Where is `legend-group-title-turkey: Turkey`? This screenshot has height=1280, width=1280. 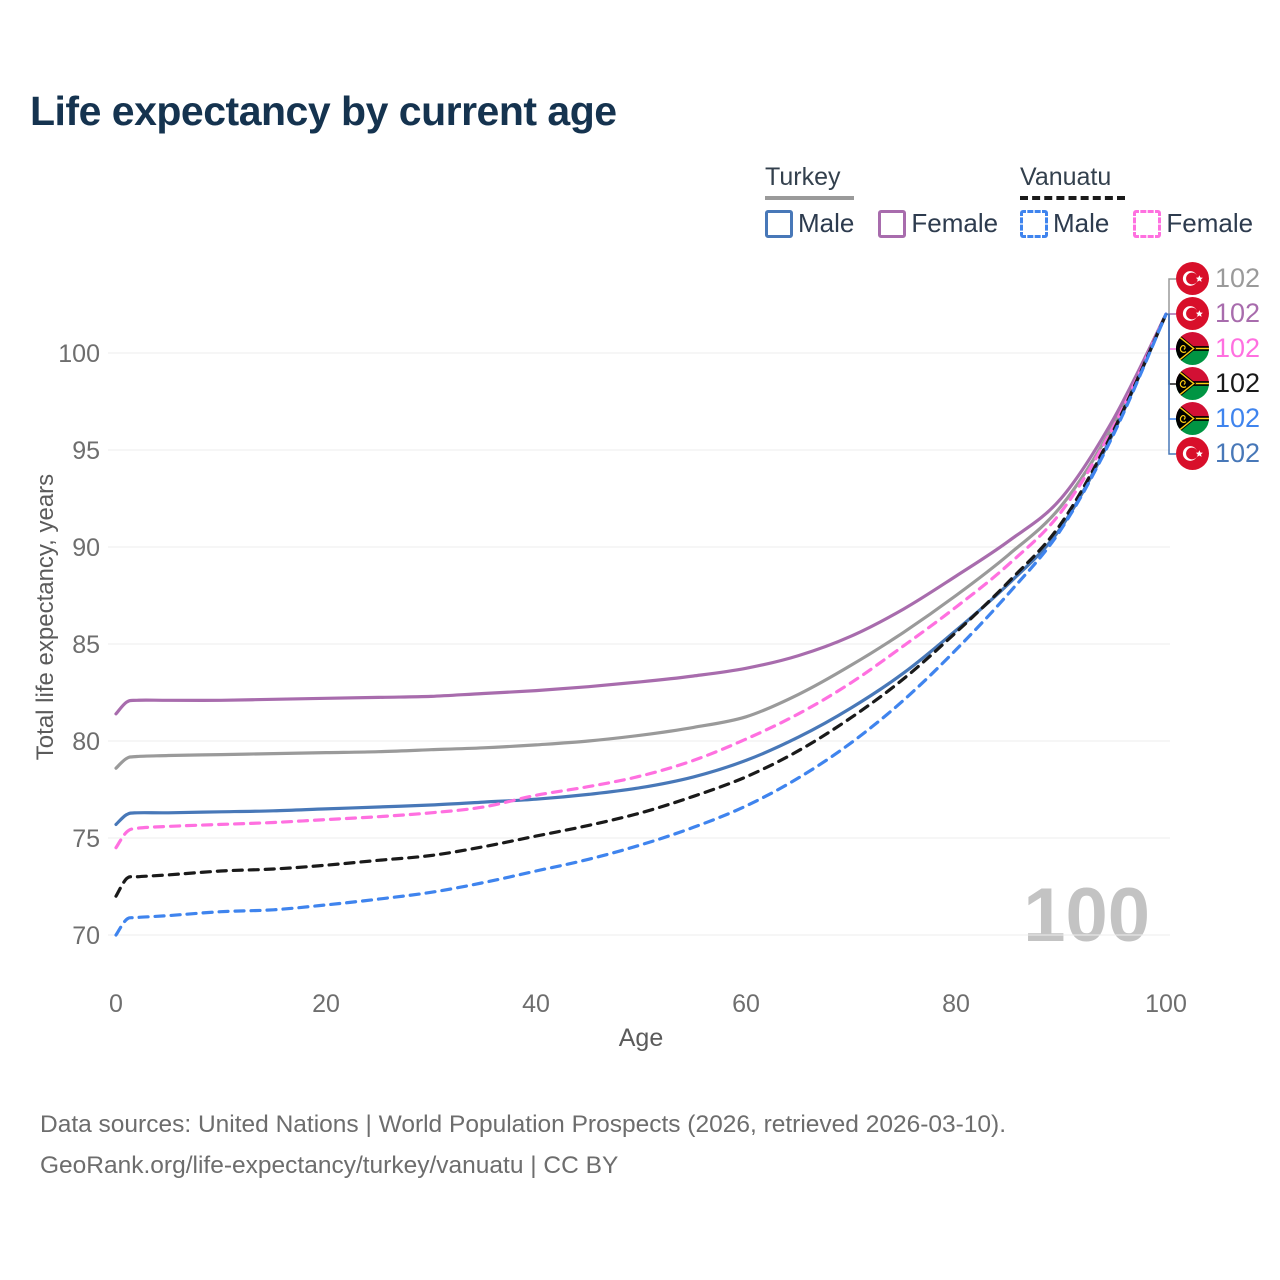 legend-group-title-turkey: Turkey is located at coordinates (810, 181).